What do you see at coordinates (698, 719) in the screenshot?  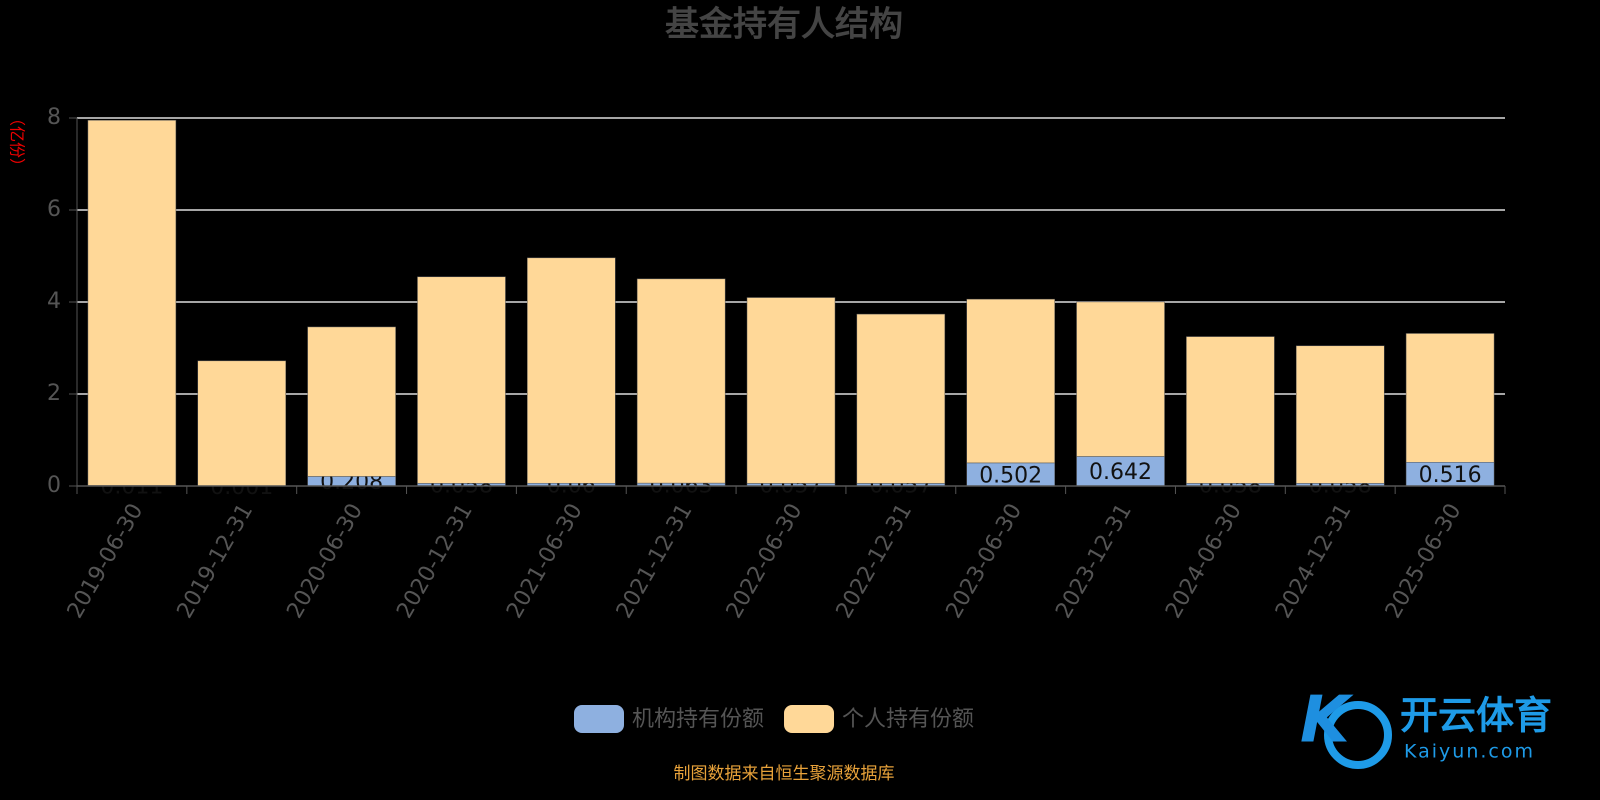 I see `legend-label: 机构持有份额` at bounding box center [698, 719].